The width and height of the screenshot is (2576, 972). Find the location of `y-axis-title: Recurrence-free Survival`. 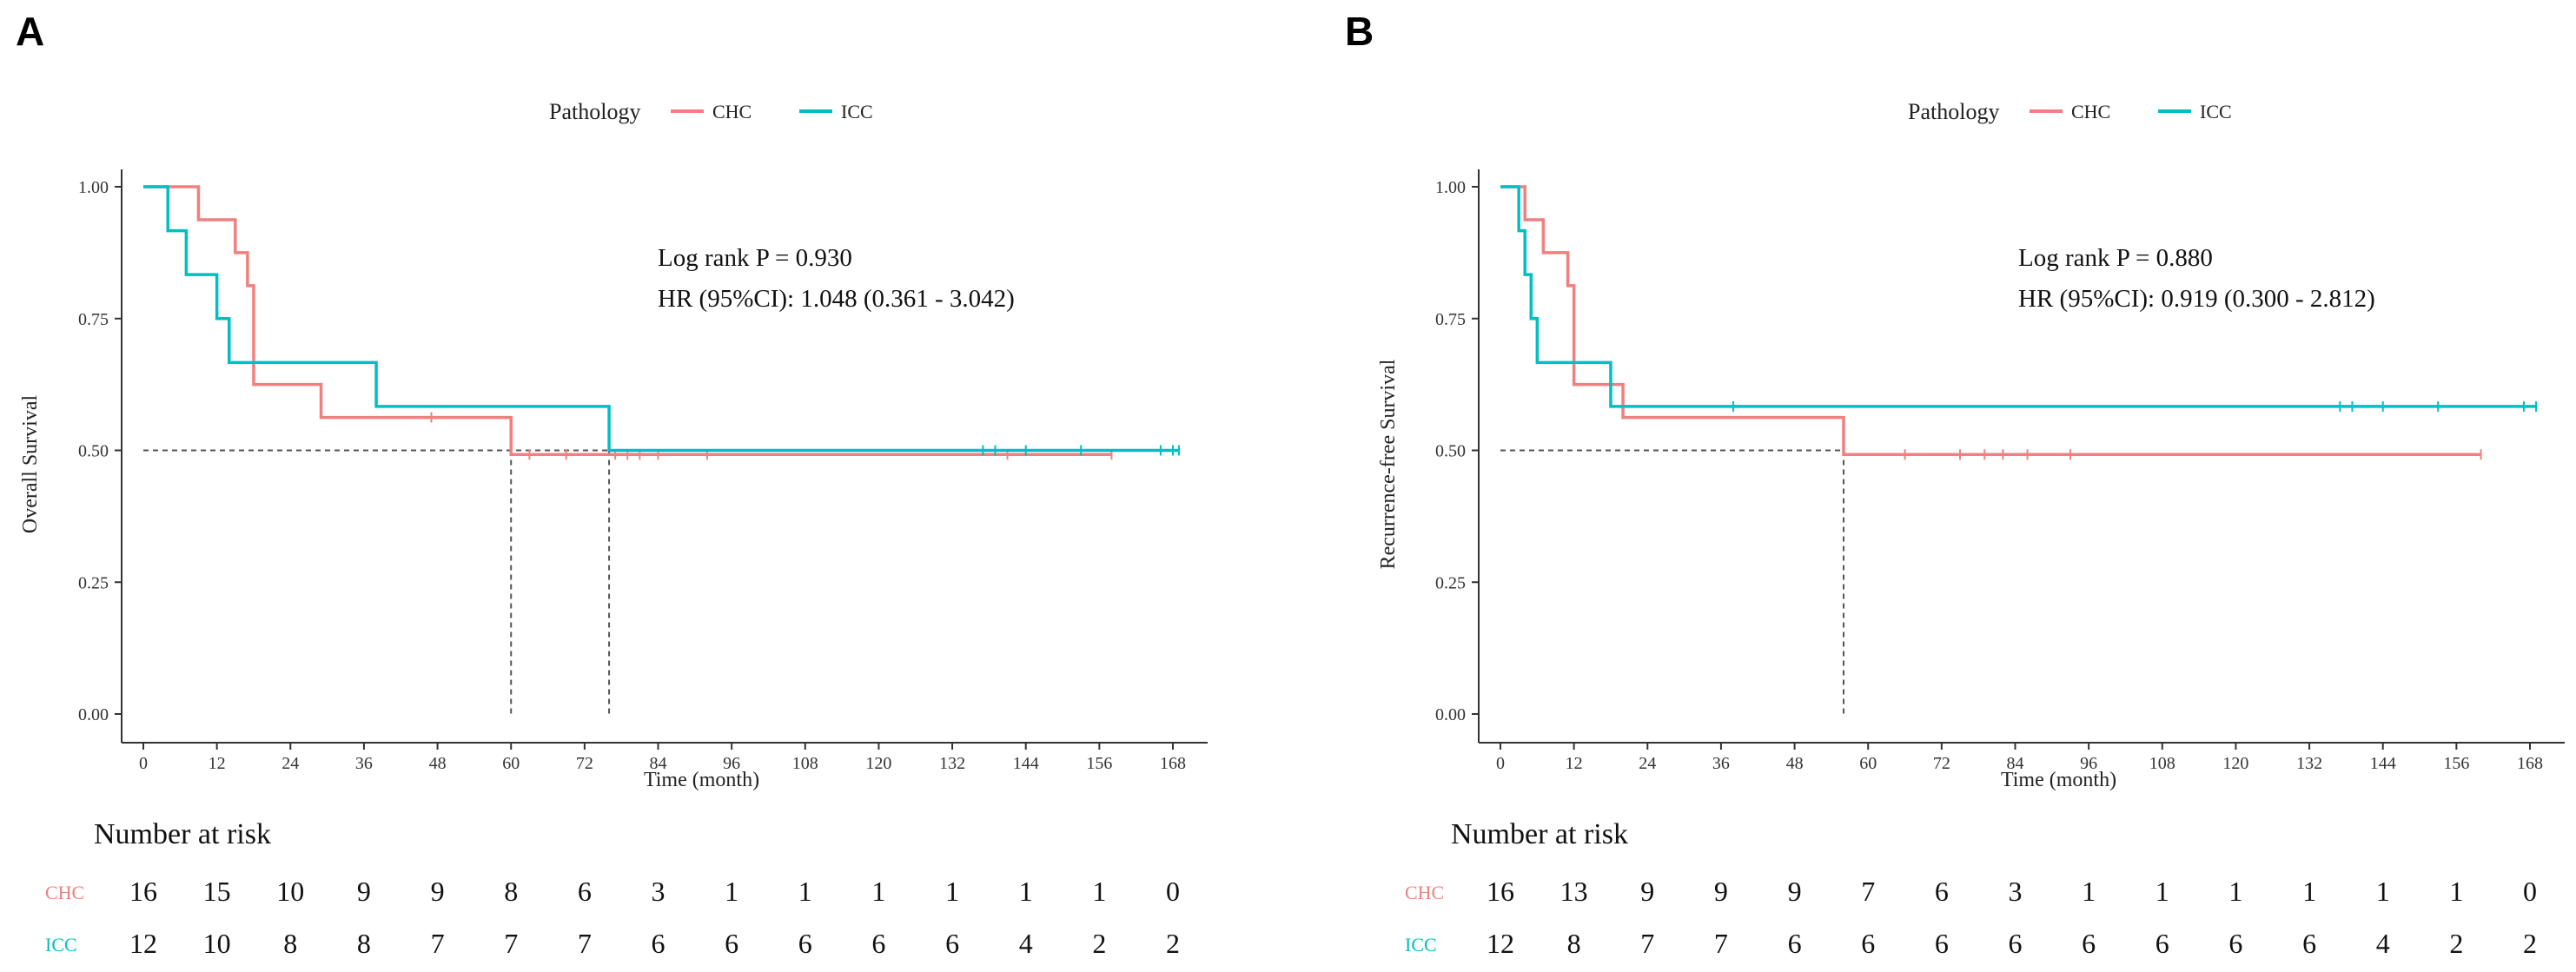

y-axis-title: Recurrence-free Survival is located at coordinates (1388, 464).